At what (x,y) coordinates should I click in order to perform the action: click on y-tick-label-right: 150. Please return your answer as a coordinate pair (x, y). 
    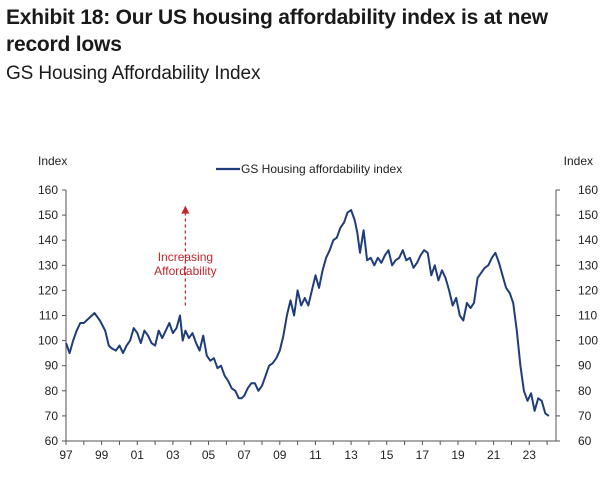
    Looking at the image, I should click on (588, 215).